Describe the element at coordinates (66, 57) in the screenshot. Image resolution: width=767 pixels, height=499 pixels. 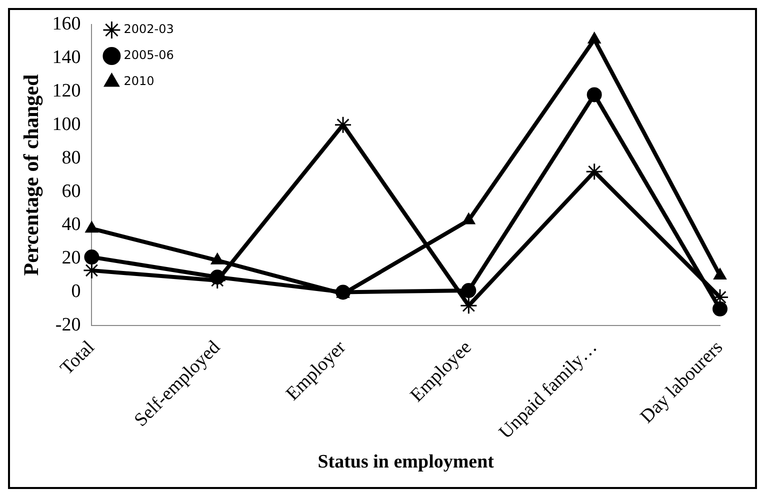
I see `y-tick-label: 140` at that location.